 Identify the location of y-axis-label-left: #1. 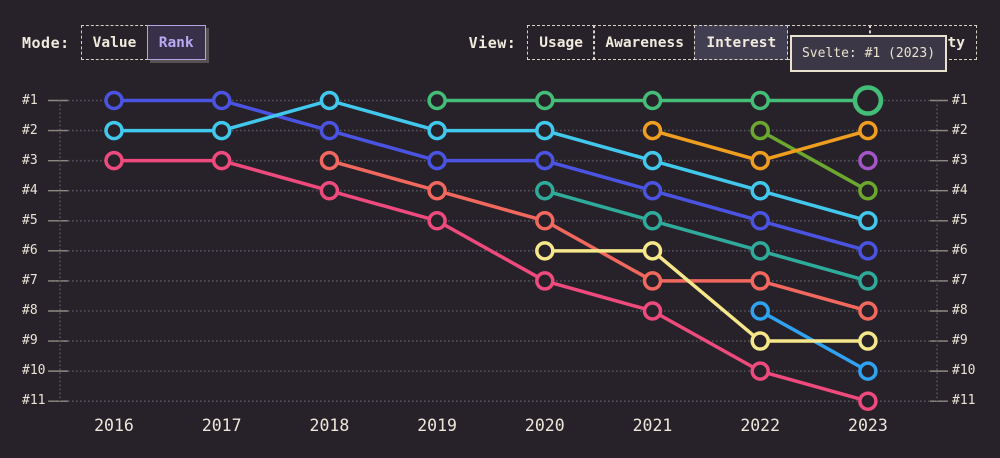
(30, 100).